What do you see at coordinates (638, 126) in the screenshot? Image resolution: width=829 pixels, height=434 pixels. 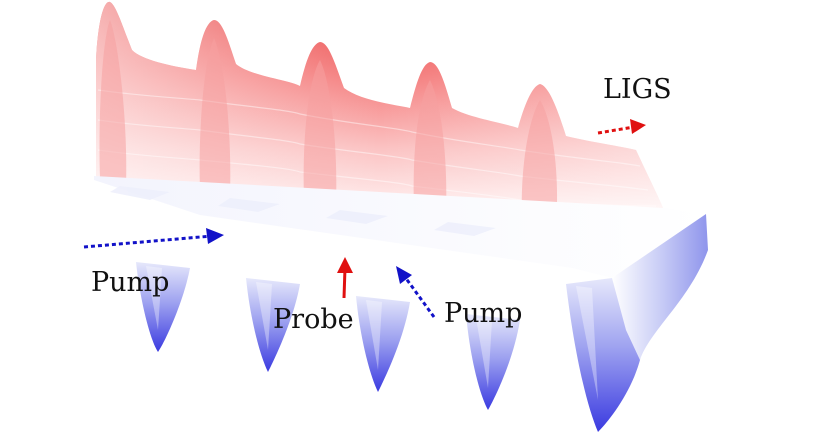 I see `ligs-arrowhead` at bounding box center [638, 126].